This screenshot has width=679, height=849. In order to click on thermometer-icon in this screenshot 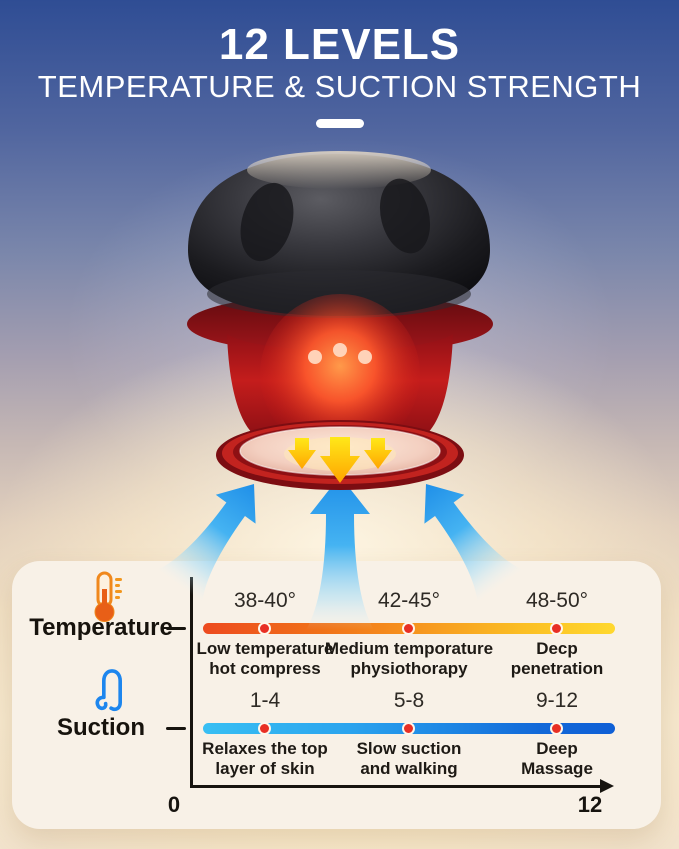, I will do `click(110, 596)`.